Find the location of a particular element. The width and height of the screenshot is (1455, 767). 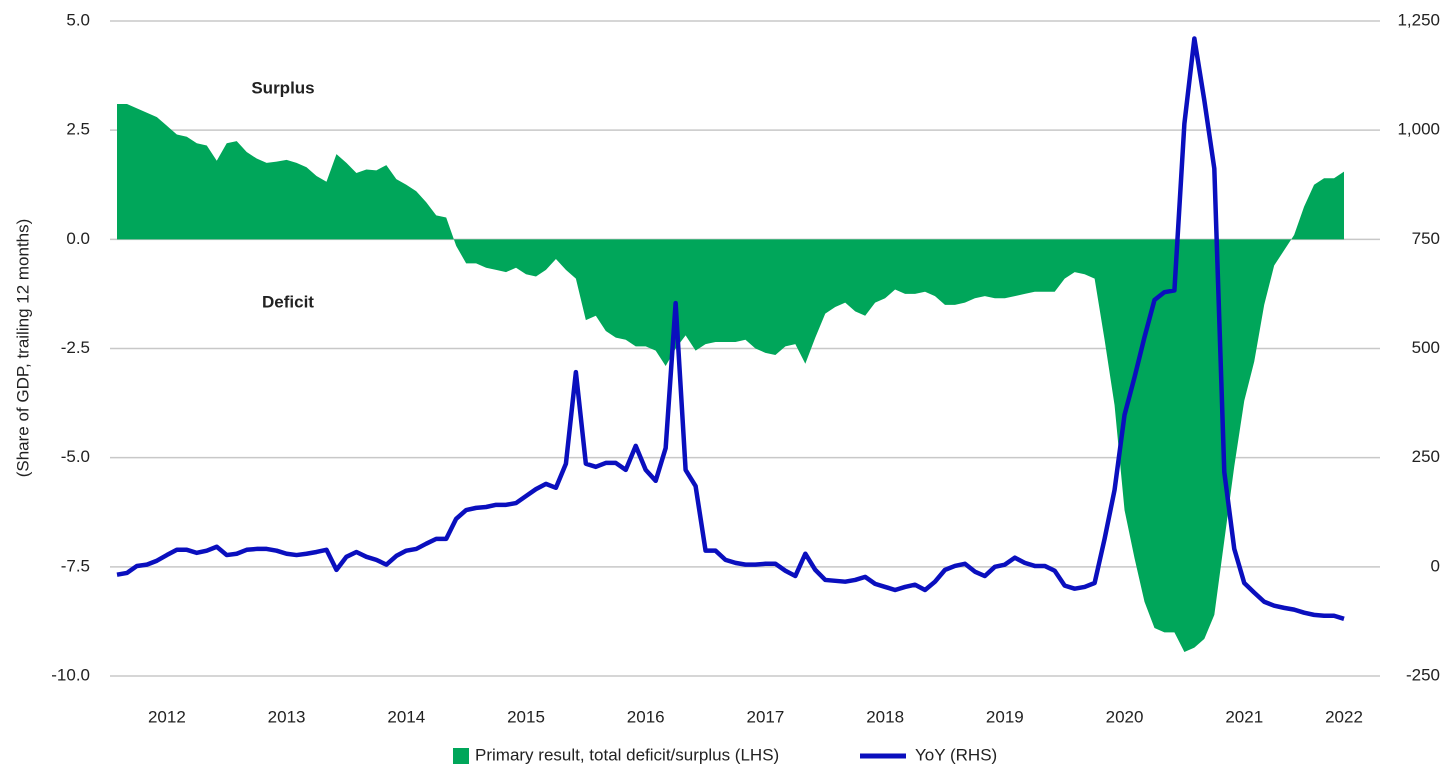

y-tick-label: -10.0 is located at coordinates (70, 674).